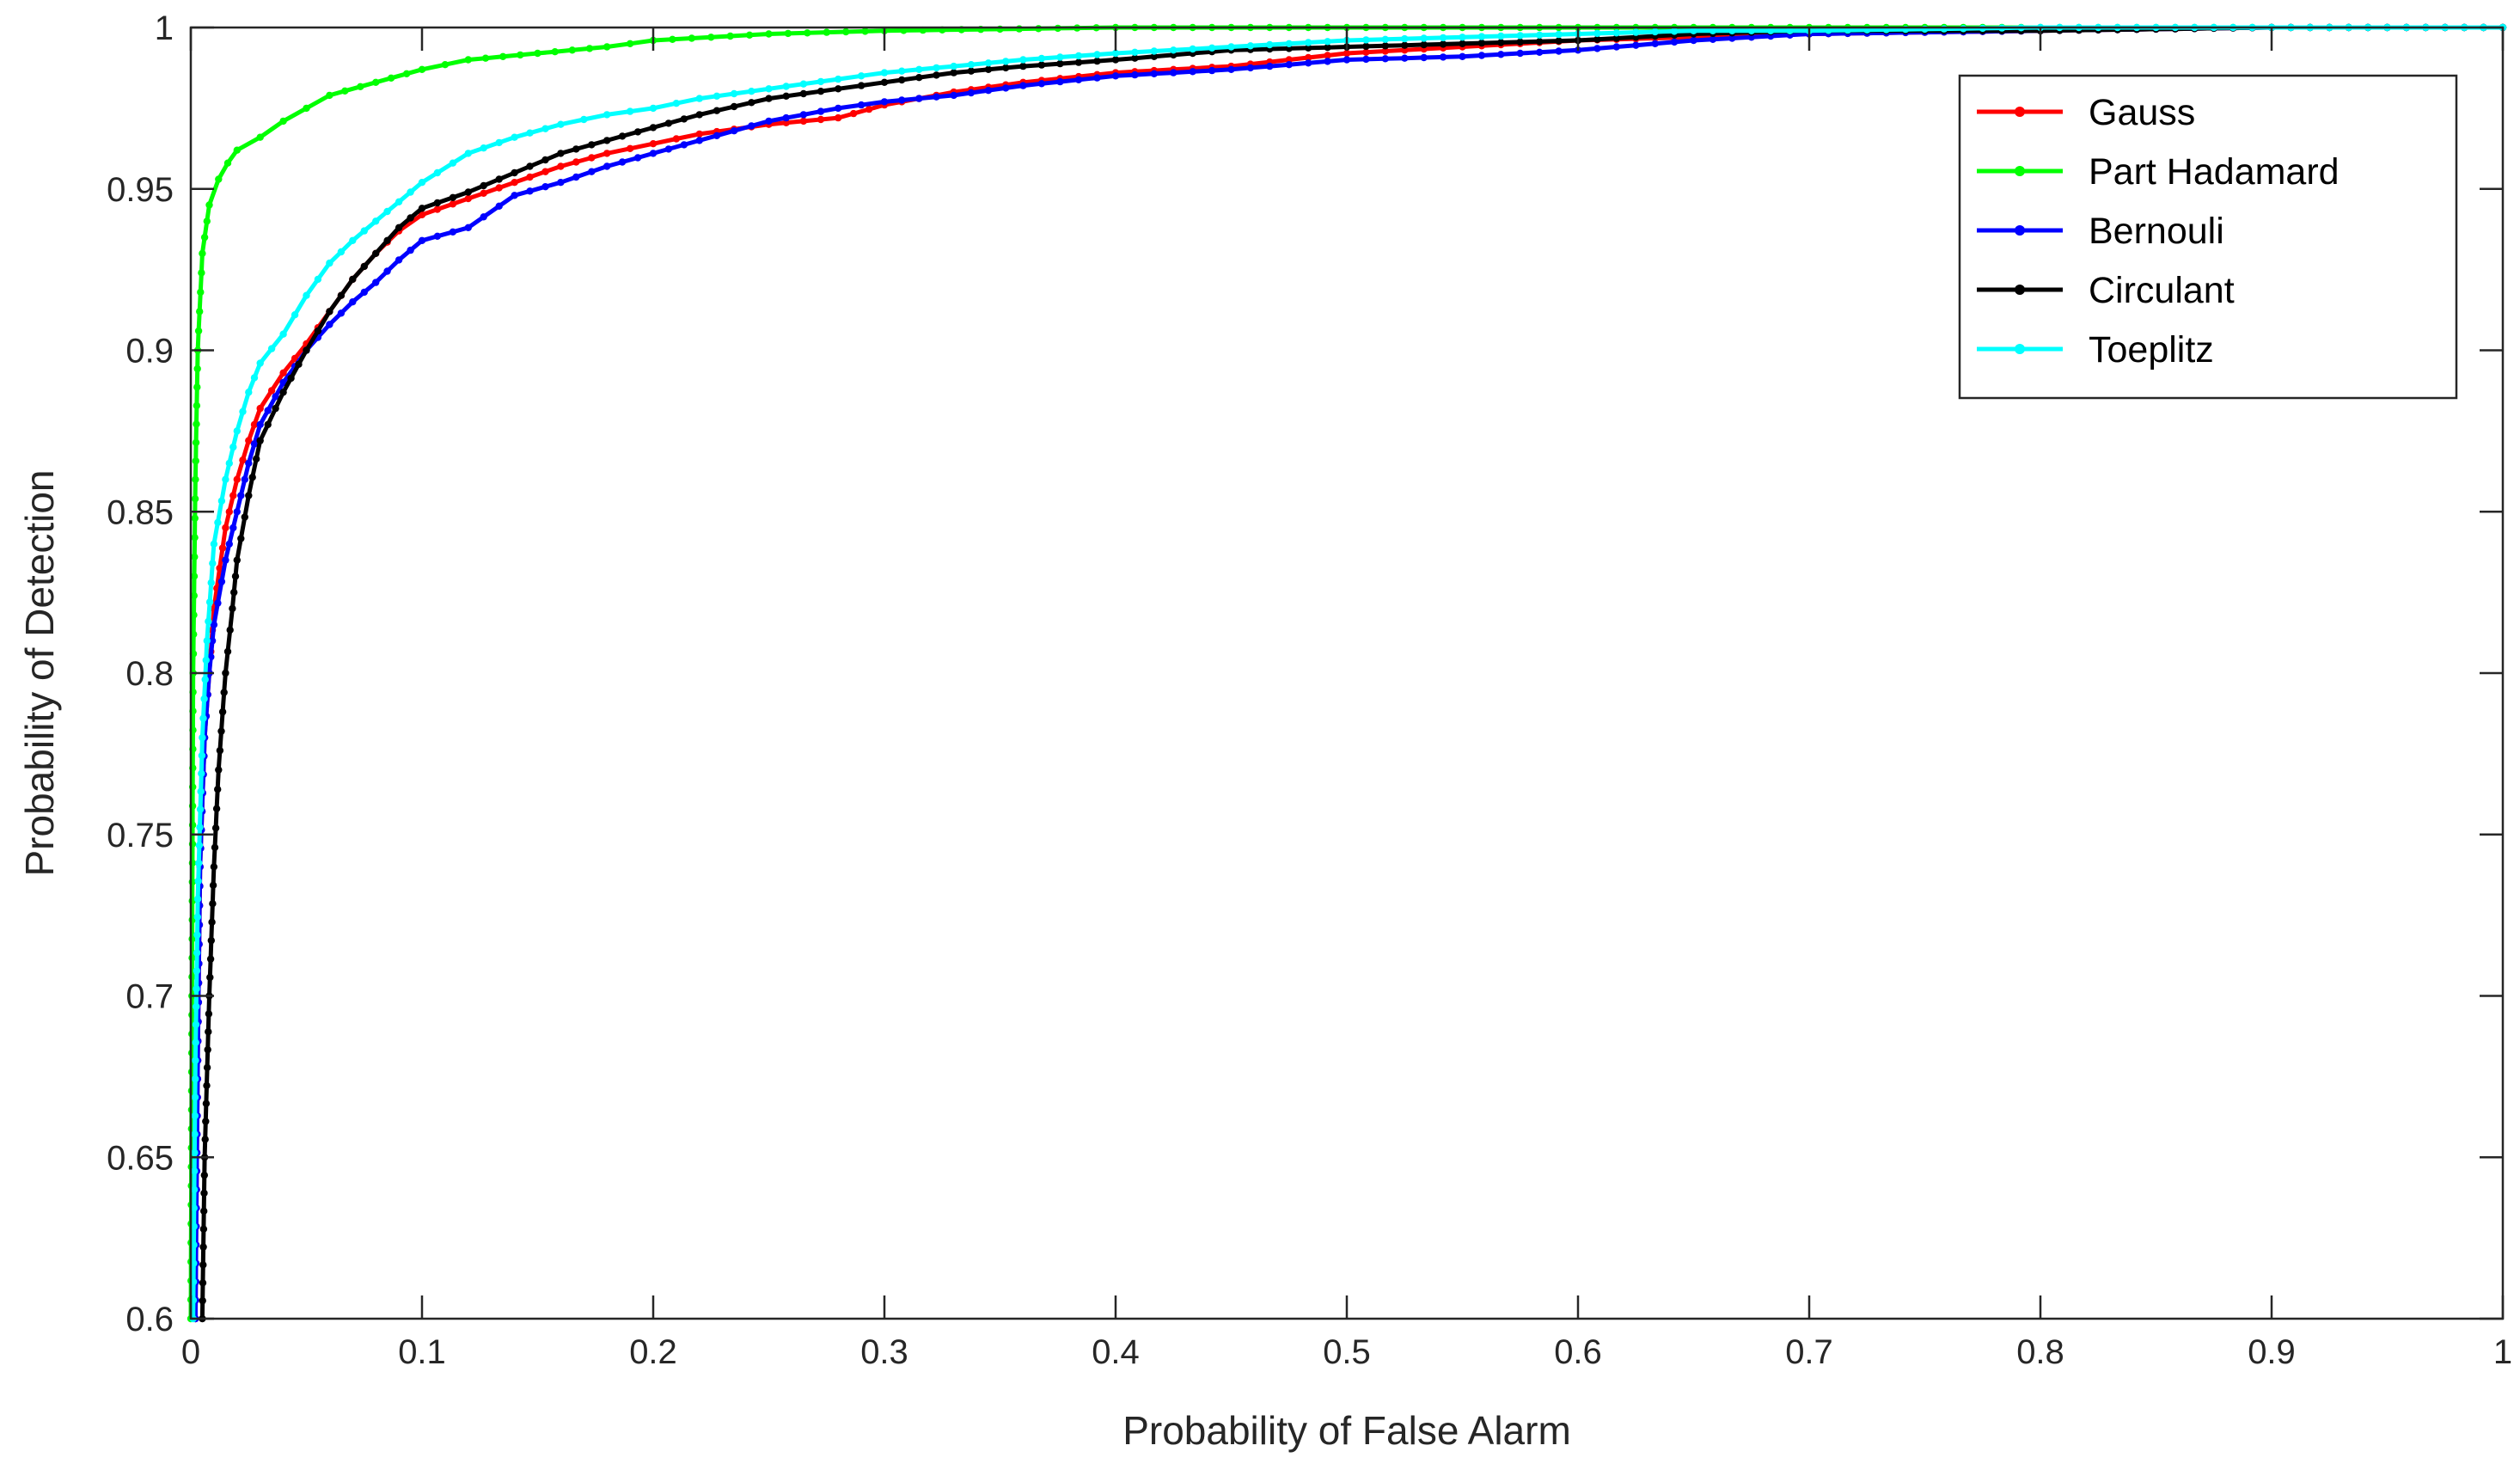  Describe the element at coordinates (150, 674) in the screenshot. I see `y-tick-label: 0.8` at that location.